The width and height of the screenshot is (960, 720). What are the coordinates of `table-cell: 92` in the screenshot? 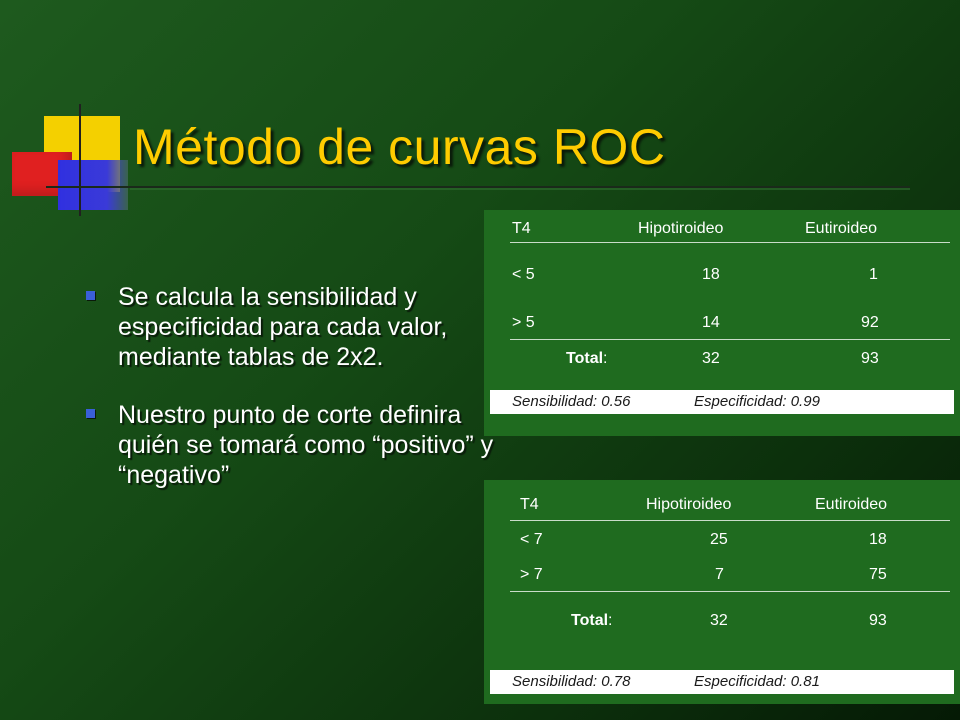 It's located at (870, 322).